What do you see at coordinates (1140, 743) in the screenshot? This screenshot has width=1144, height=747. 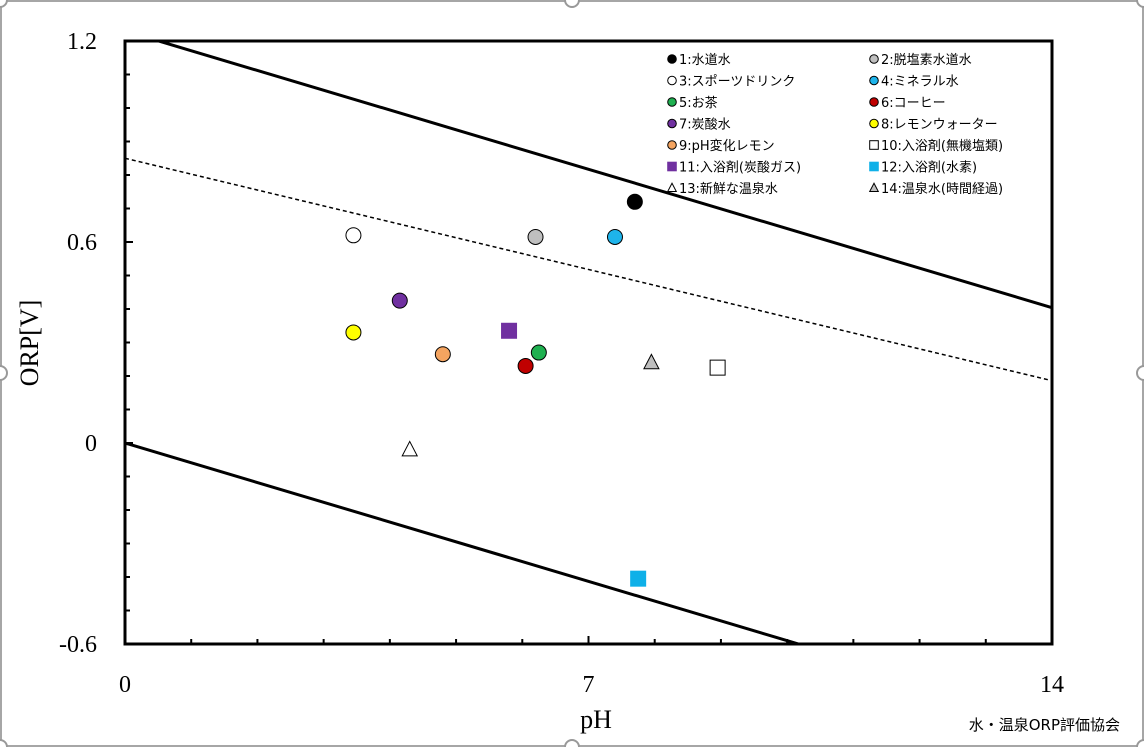 I see `resize-handle-bottom-right` at bounding box center [1140, 743].